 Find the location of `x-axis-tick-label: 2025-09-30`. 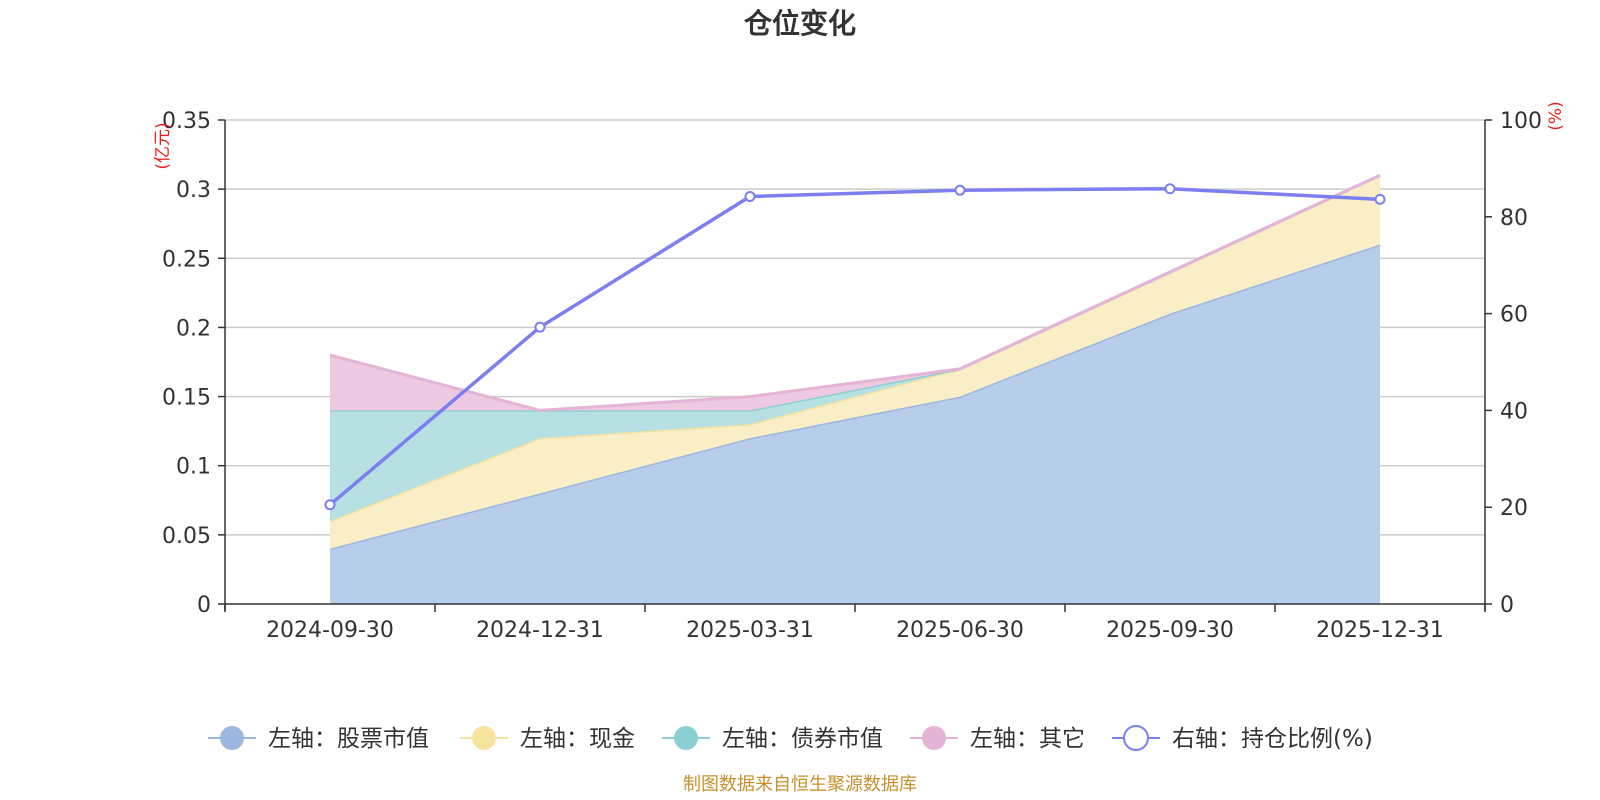

x-axis-tick-label: 2025-09-30 is located at coordinates (1170, 630).